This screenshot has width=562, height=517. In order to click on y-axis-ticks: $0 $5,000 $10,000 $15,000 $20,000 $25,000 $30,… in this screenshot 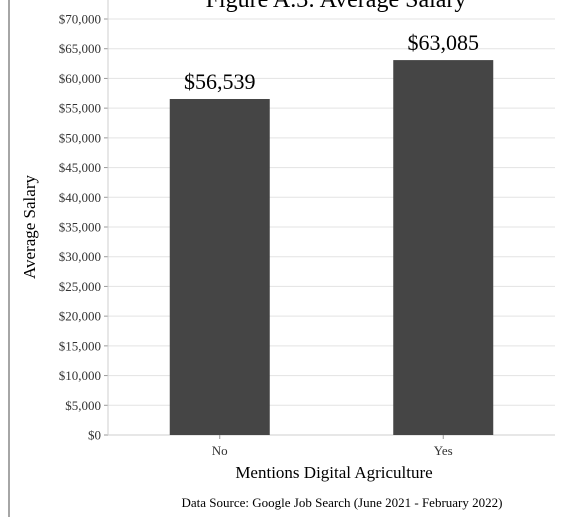, I will do `click(83, 227)`.